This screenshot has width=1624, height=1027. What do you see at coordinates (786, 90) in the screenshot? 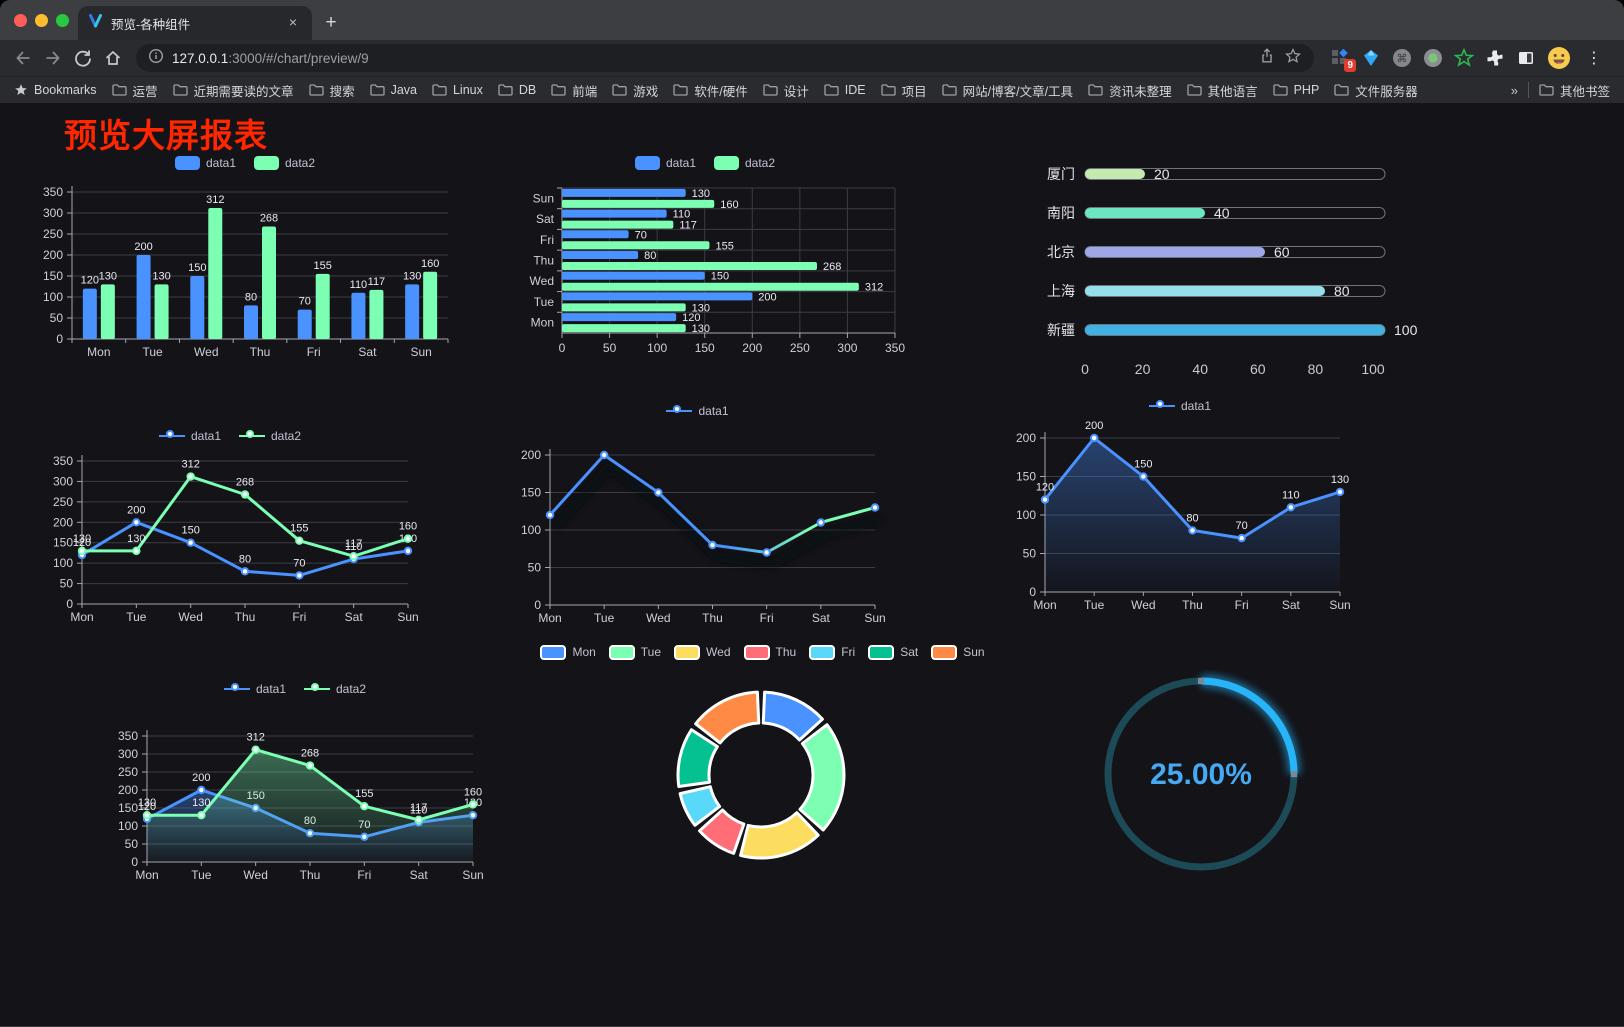
I see `bookmark-item: 设计` at bounding box center [786, 90].